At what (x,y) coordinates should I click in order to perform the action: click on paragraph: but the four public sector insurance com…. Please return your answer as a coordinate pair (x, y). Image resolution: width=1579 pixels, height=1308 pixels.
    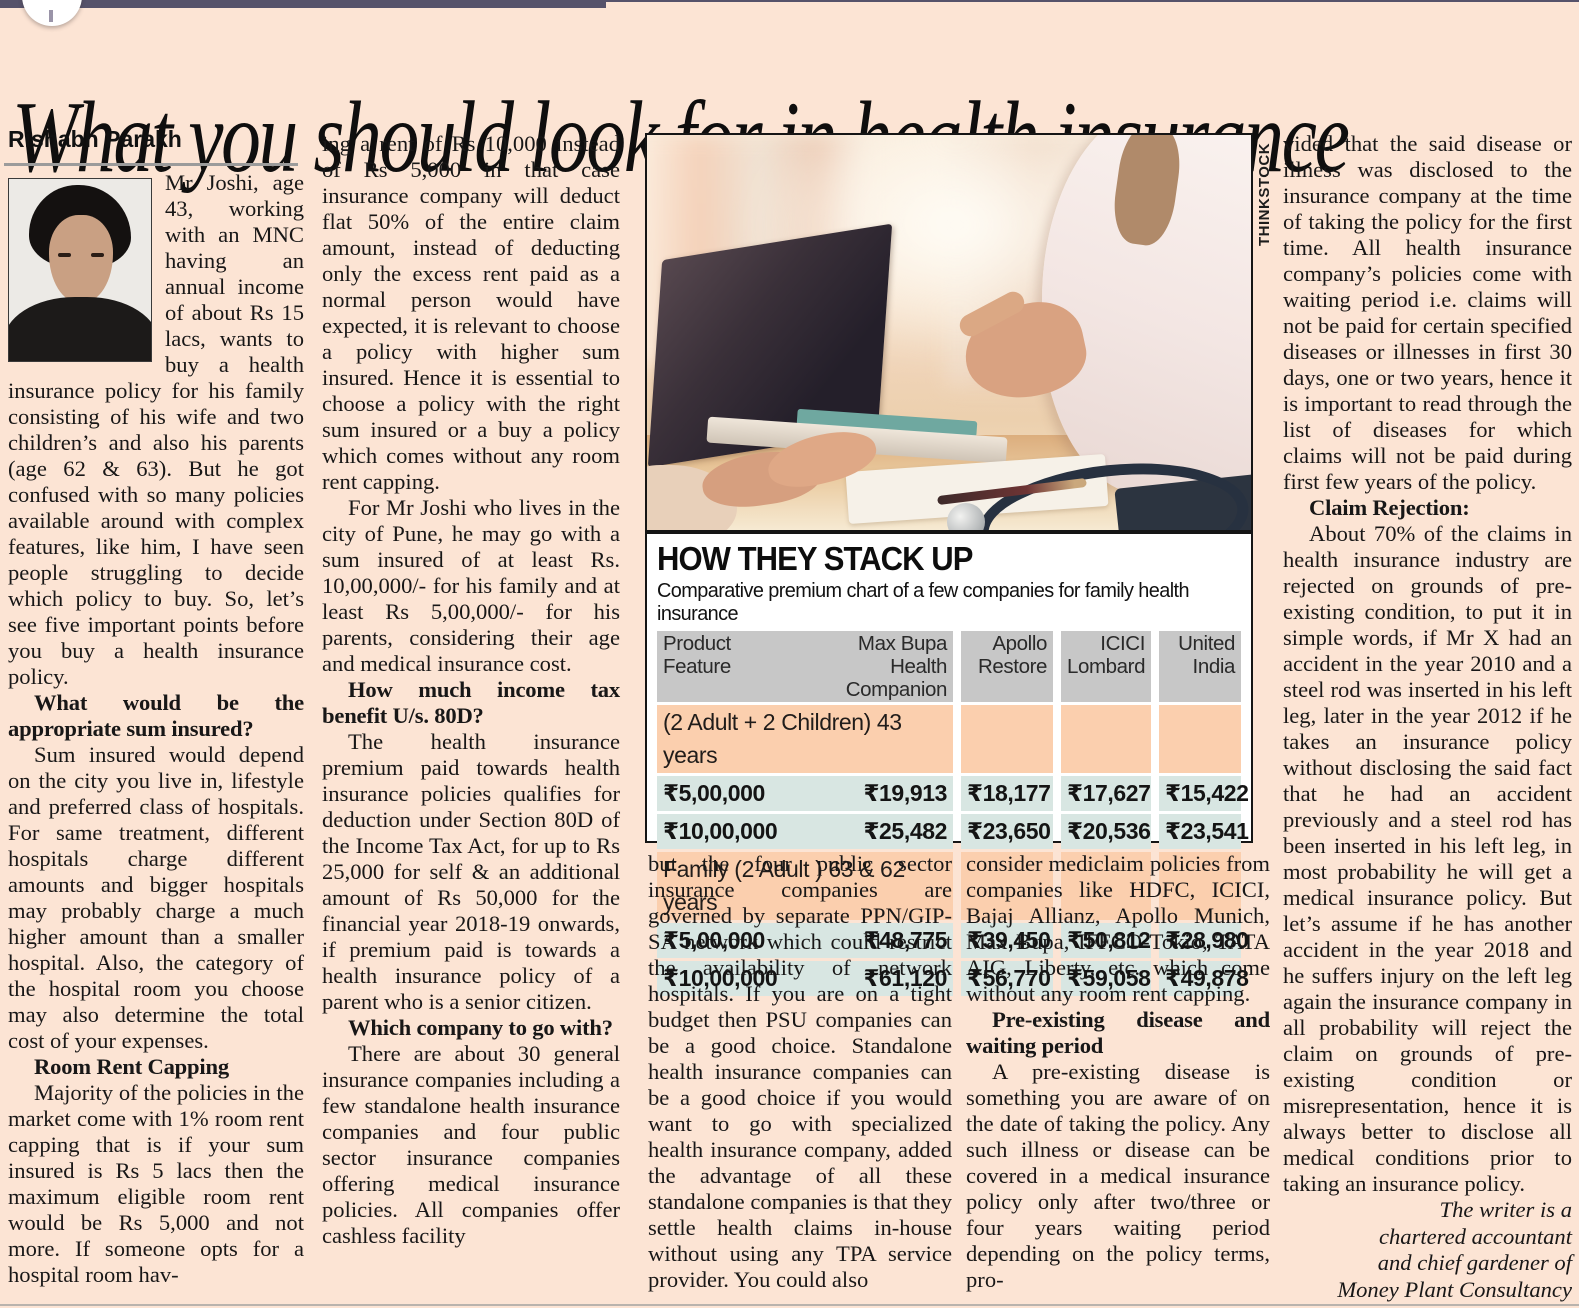
    Looking at the image, I should click on (800, 1071).